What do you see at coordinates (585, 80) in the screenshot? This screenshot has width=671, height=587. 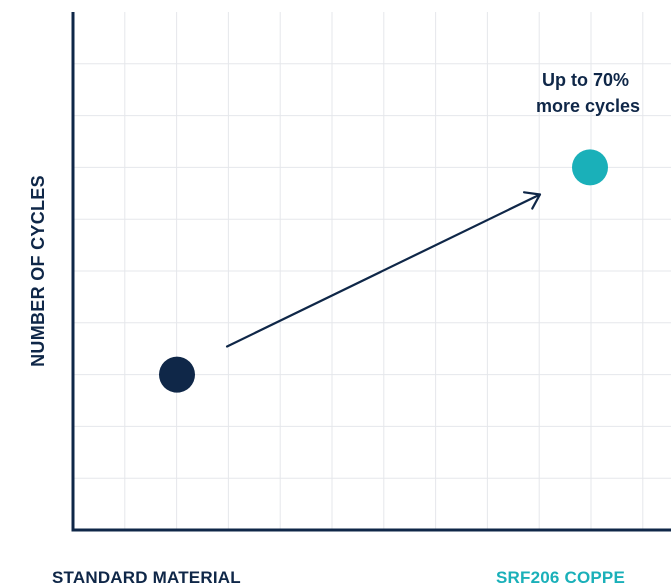 I see `annotation-line-1: Up to 70%` at bounding box center [585, 80].